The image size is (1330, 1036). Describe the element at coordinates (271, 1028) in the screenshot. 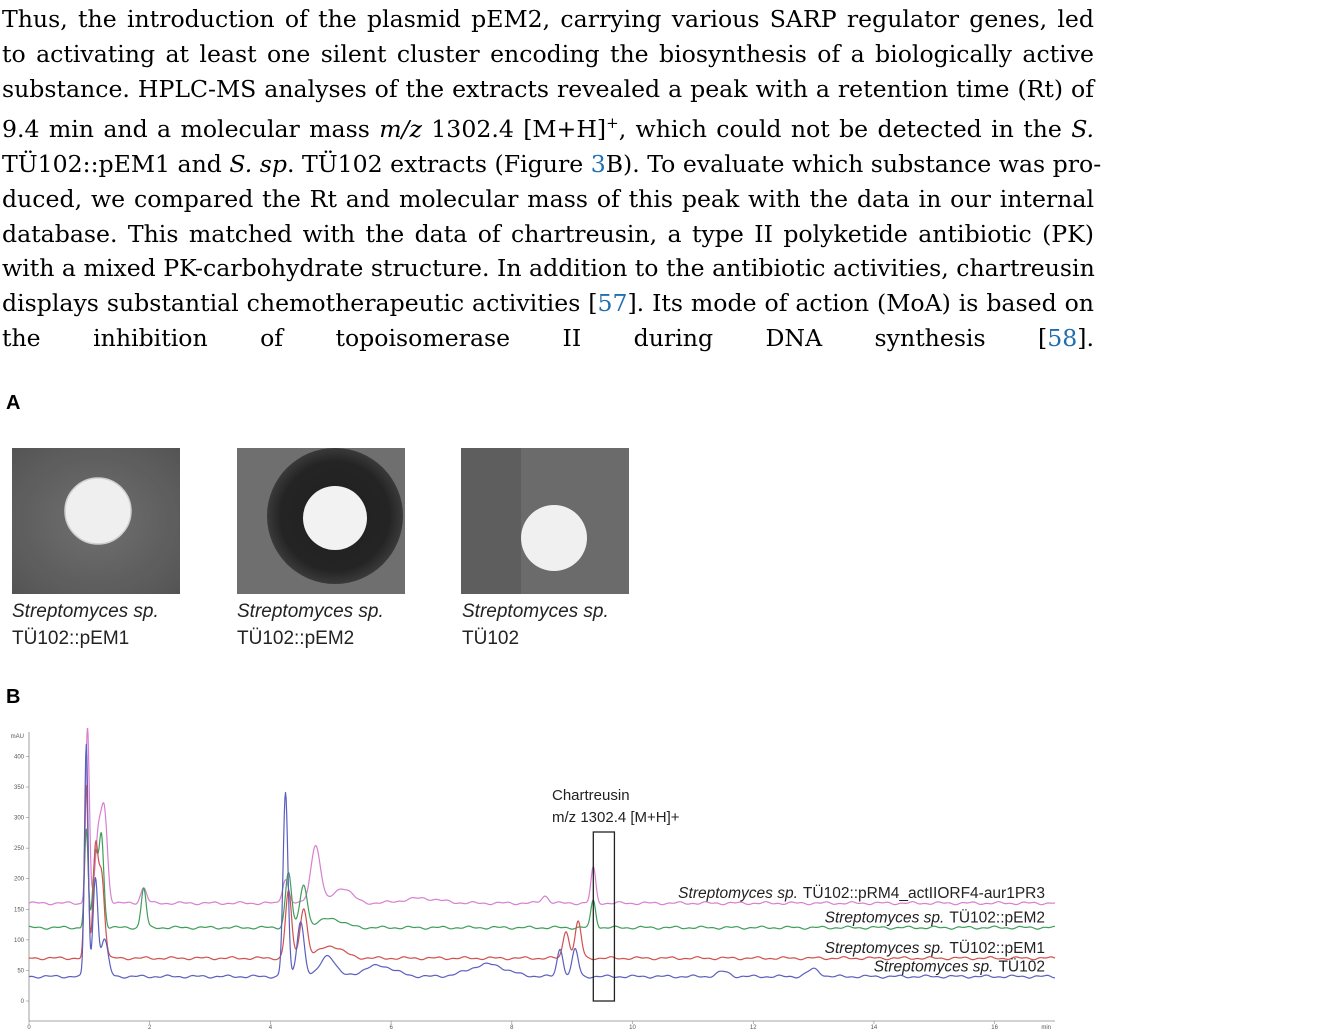

I see `x-tick-label: 4` at that location.